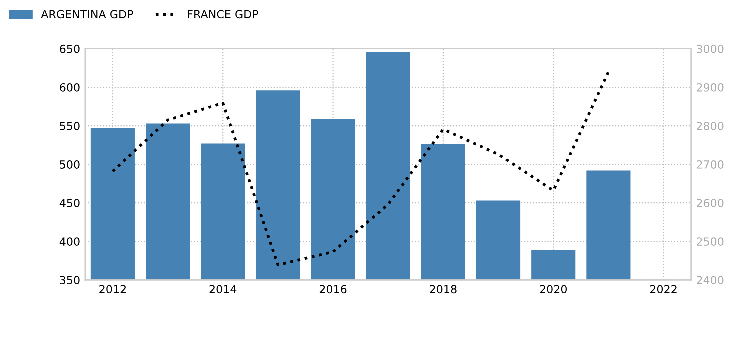 The width and height of the screenshot is (730, 340). Describe the element at coordinates (70, 126) in the screenshot. I see `y-tick-label: 550` at that location.